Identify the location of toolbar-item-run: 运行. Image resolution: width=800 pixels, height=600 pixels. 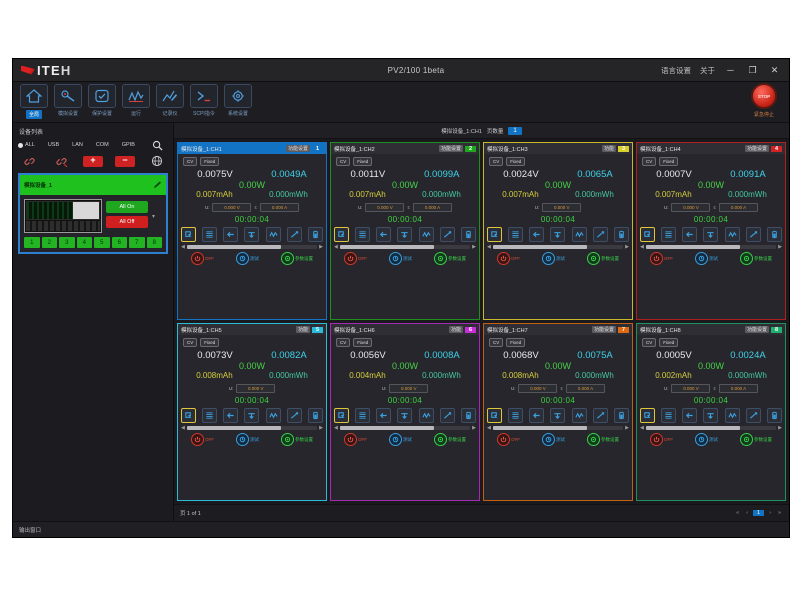
(136, 99).